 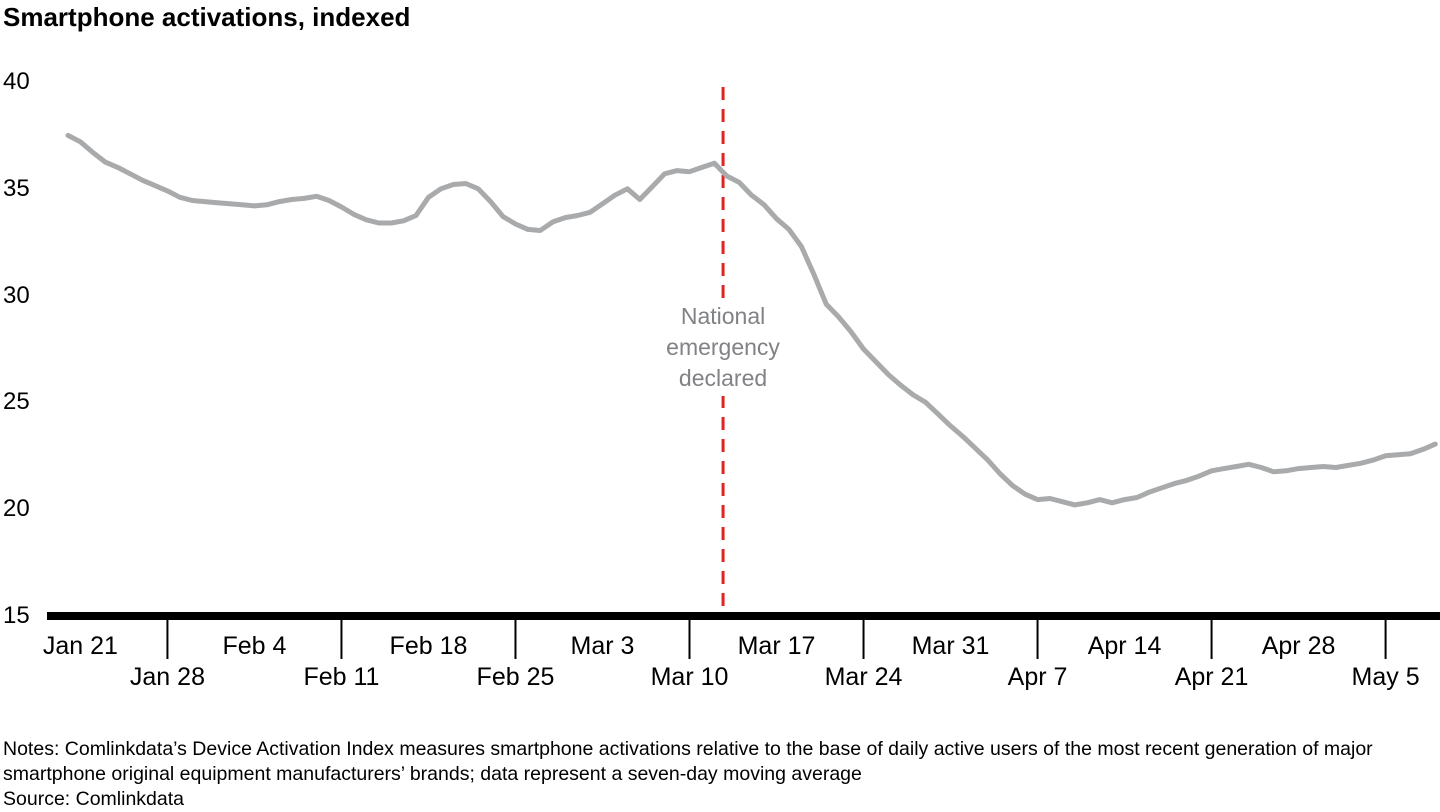 What do you see at coordinates (863, 677) in the screenshot?
I see `x-axis-label: Mar 24` at bounding box center [863, 677].